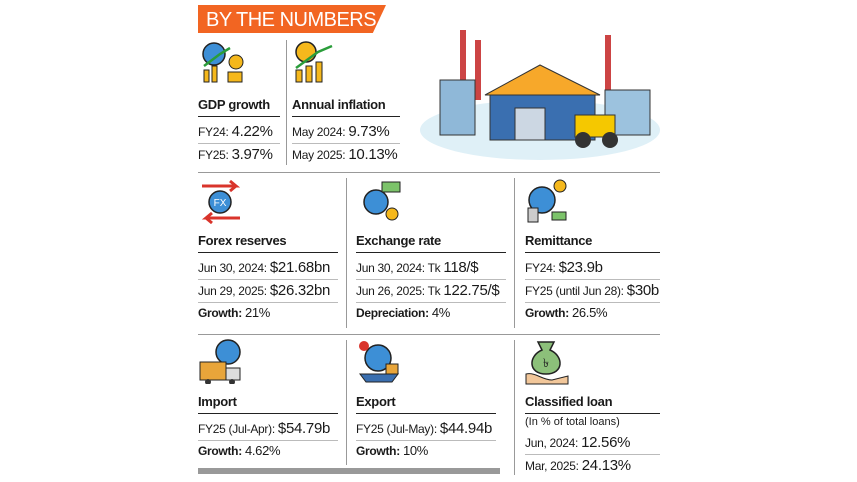 The width and height of the screenshot is (857, 482). What do you see at coordinates (268, 404) in the screenshot?
I see `indicator-title: Import` at bounding box center [268, 404].